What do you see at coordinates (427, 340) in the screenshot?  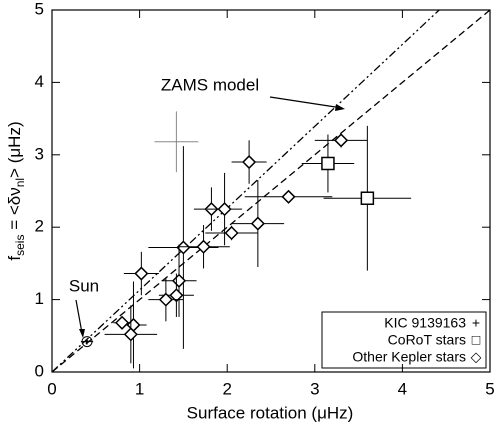 I see `legend-label: CoRoT stars` at bounding box center [427, 340].